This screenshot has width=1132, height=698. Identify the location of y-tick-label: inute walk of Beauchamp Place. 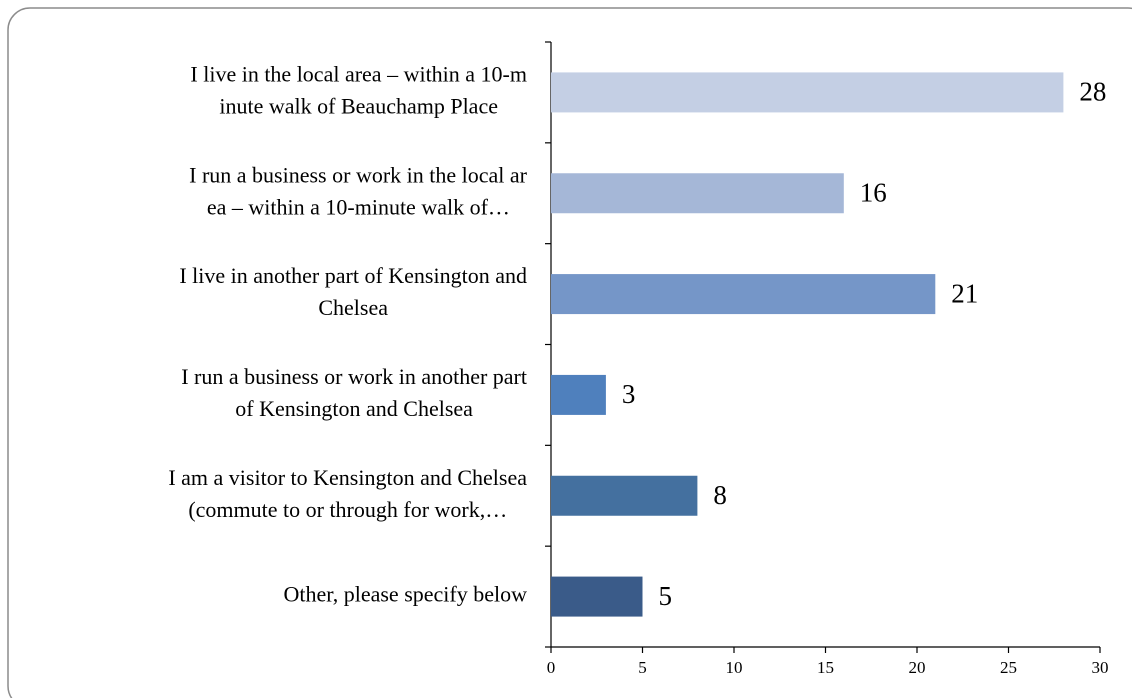
(358, 105).